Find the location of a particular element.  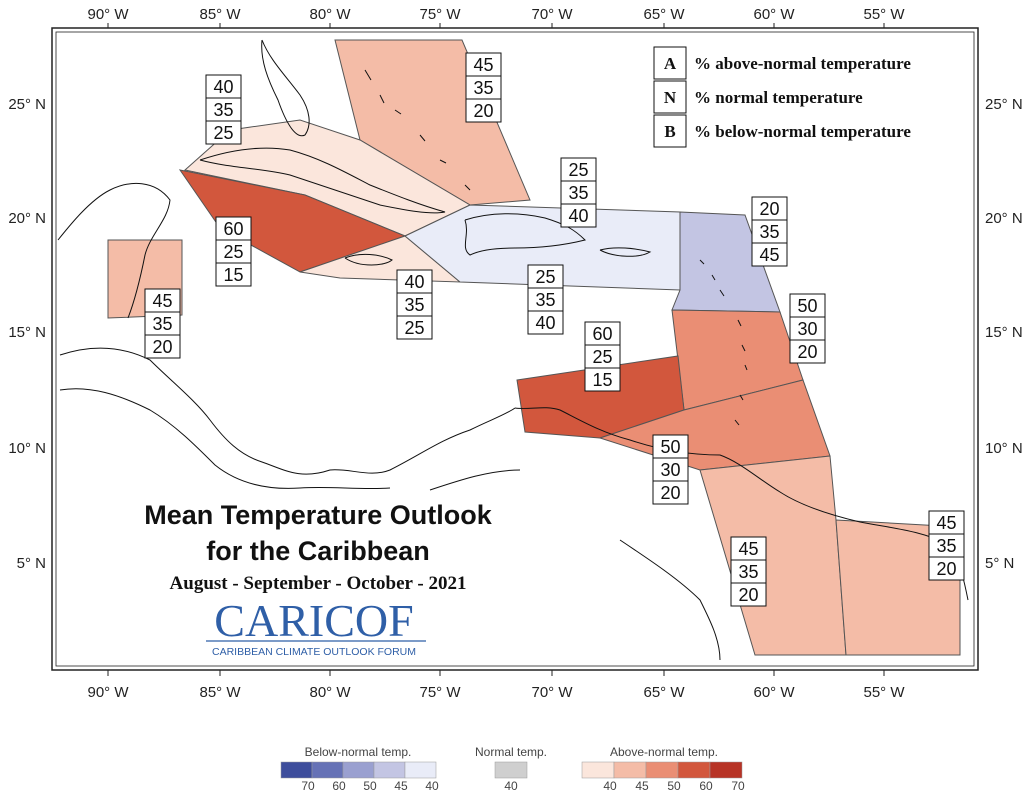

prob-box-cuba-west: 60 25 15 is located at coordinates (233, 251).